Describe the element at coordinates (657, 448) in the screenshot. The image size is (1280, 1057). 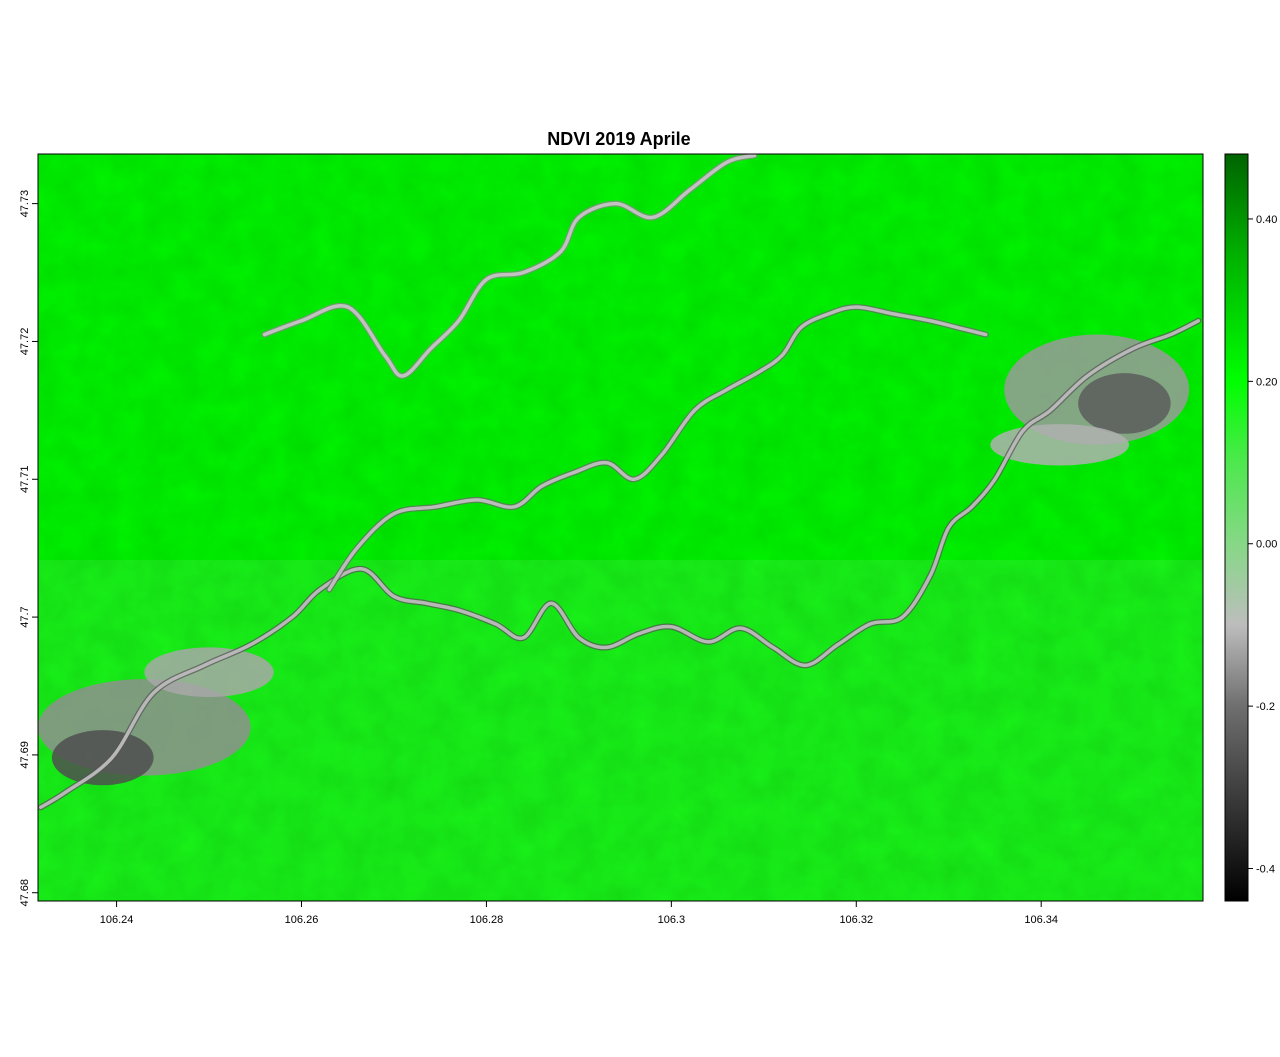
I see `north-channel` at that location.